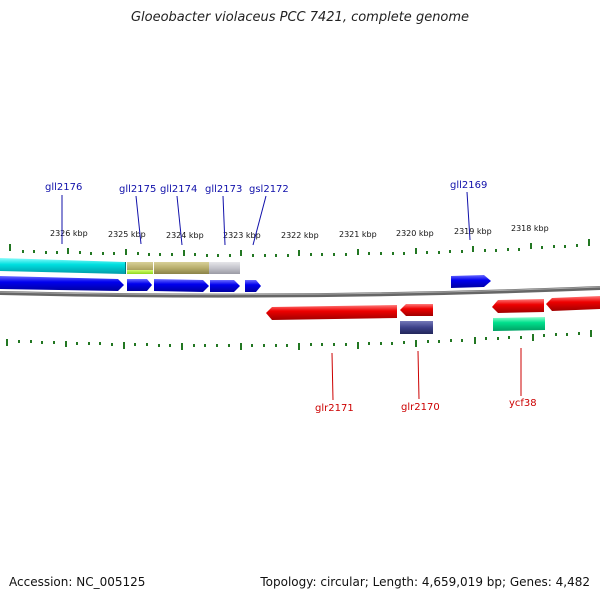 The height and width of the screenshot is (600, 600). Describe the element at coordinates (62, 266) in the screenshot. I see `cyan-feature` at that location.